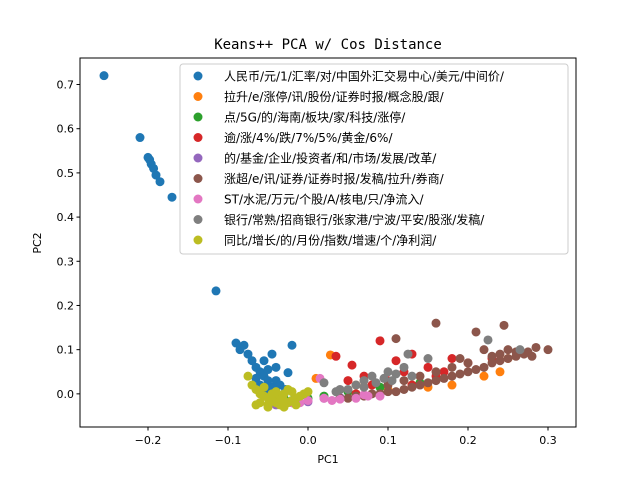 The image size is (640, 480). I want to click on y-tick-label: 0.4, so click(66, 217).